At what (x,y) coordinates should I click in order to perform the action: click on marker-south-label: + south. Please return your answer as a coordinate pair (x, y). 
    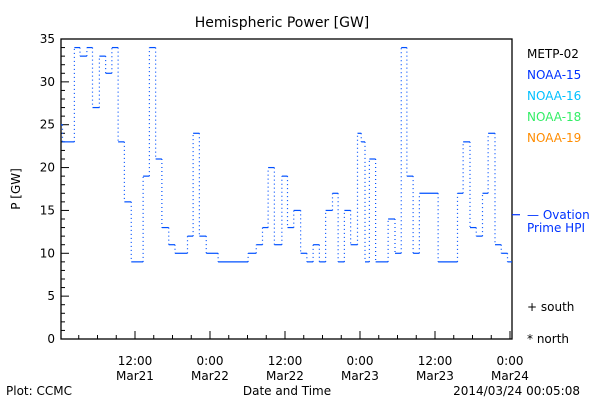
    Looking at the image, I should click on (550, 307).